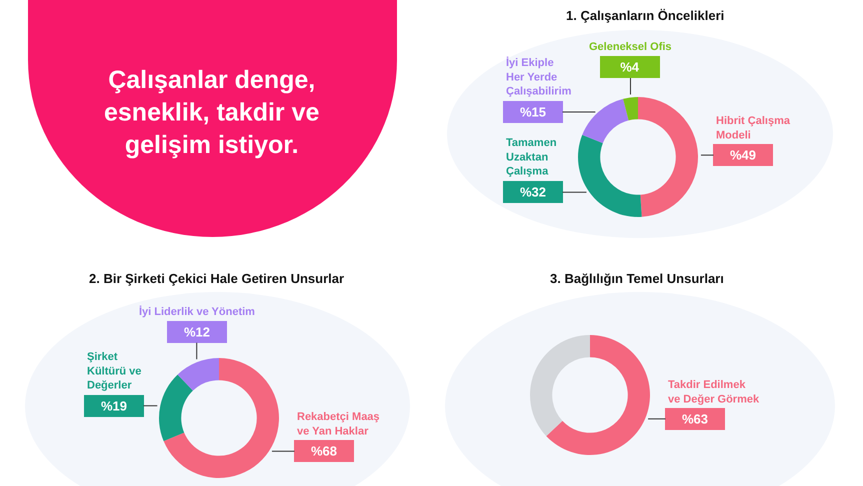 The width and height of the screenshot is (863, 486). Describe the element at coordinates (753, 128) in the screenshot. I see `slice-label: Hibrit Çalışma Modeli` at that location.